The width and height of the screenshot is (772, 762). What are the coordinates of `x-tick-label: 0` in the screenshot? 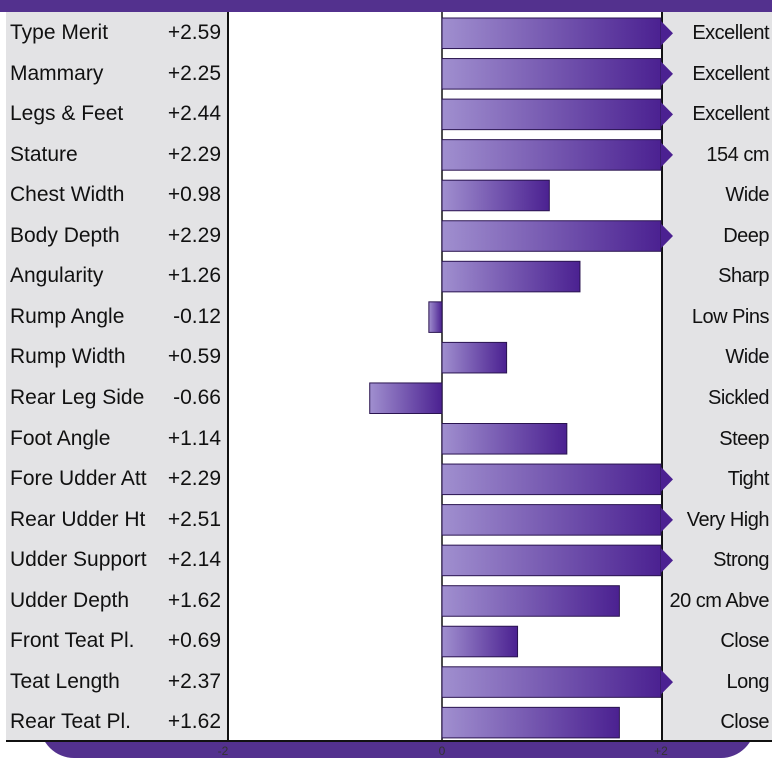 It's located at (442, 751).